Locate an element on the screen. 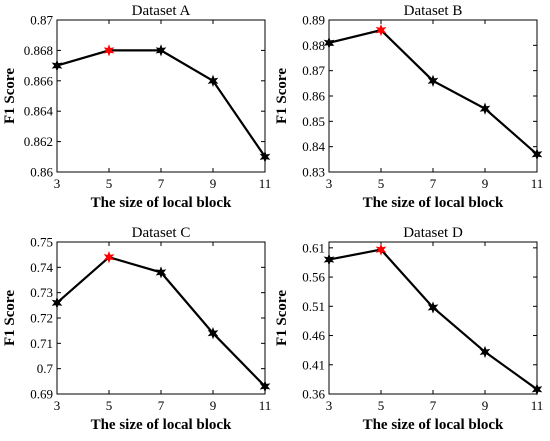 This screenshot has height=441, width=550. y-tick-label: 0.862 is located at coordinates (38, 141).